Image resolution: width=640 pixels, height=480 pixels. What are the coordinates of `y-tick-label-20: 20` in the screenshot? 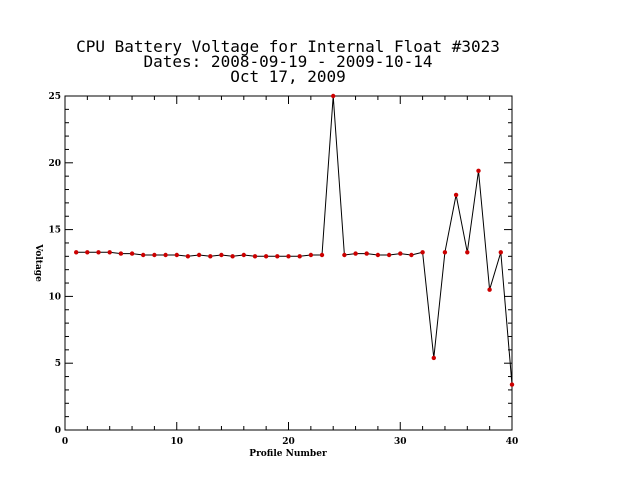 It's located at (54, 164).